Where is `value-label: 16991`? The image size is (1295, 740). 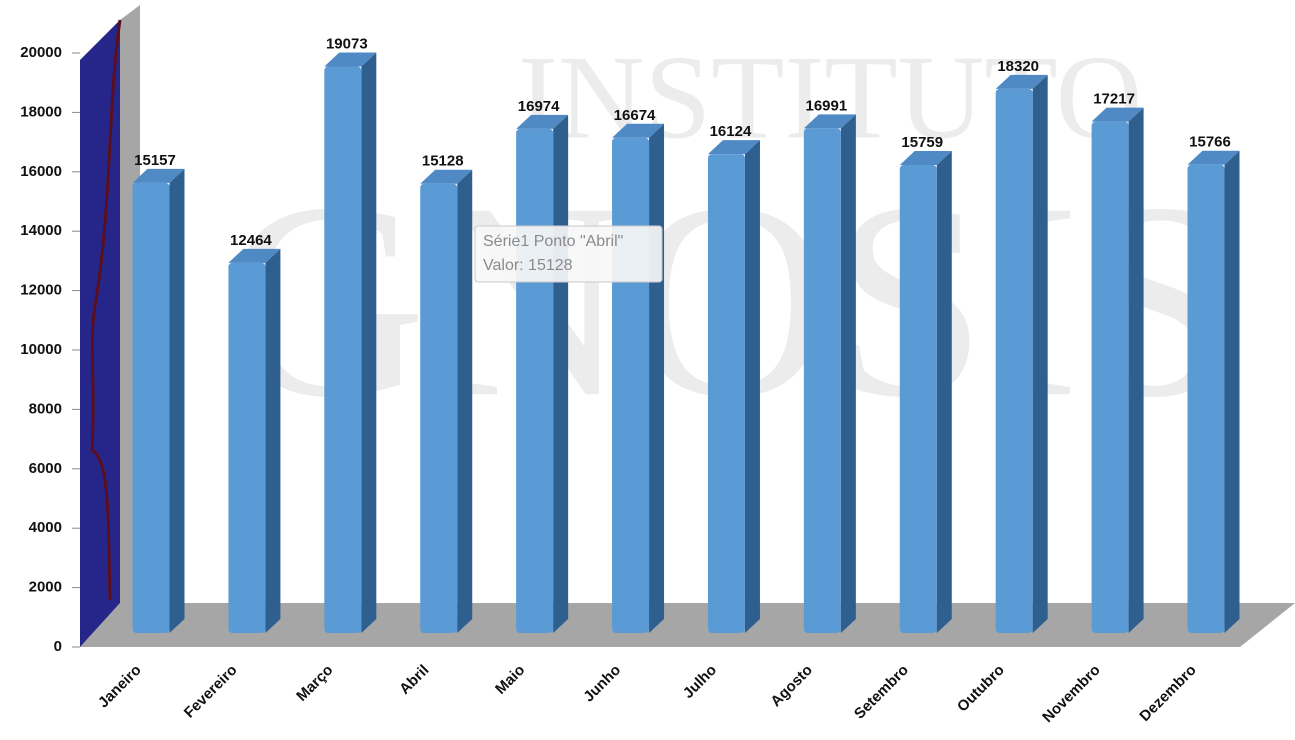 value-label: 16991 is located at coordinates (827, 105).